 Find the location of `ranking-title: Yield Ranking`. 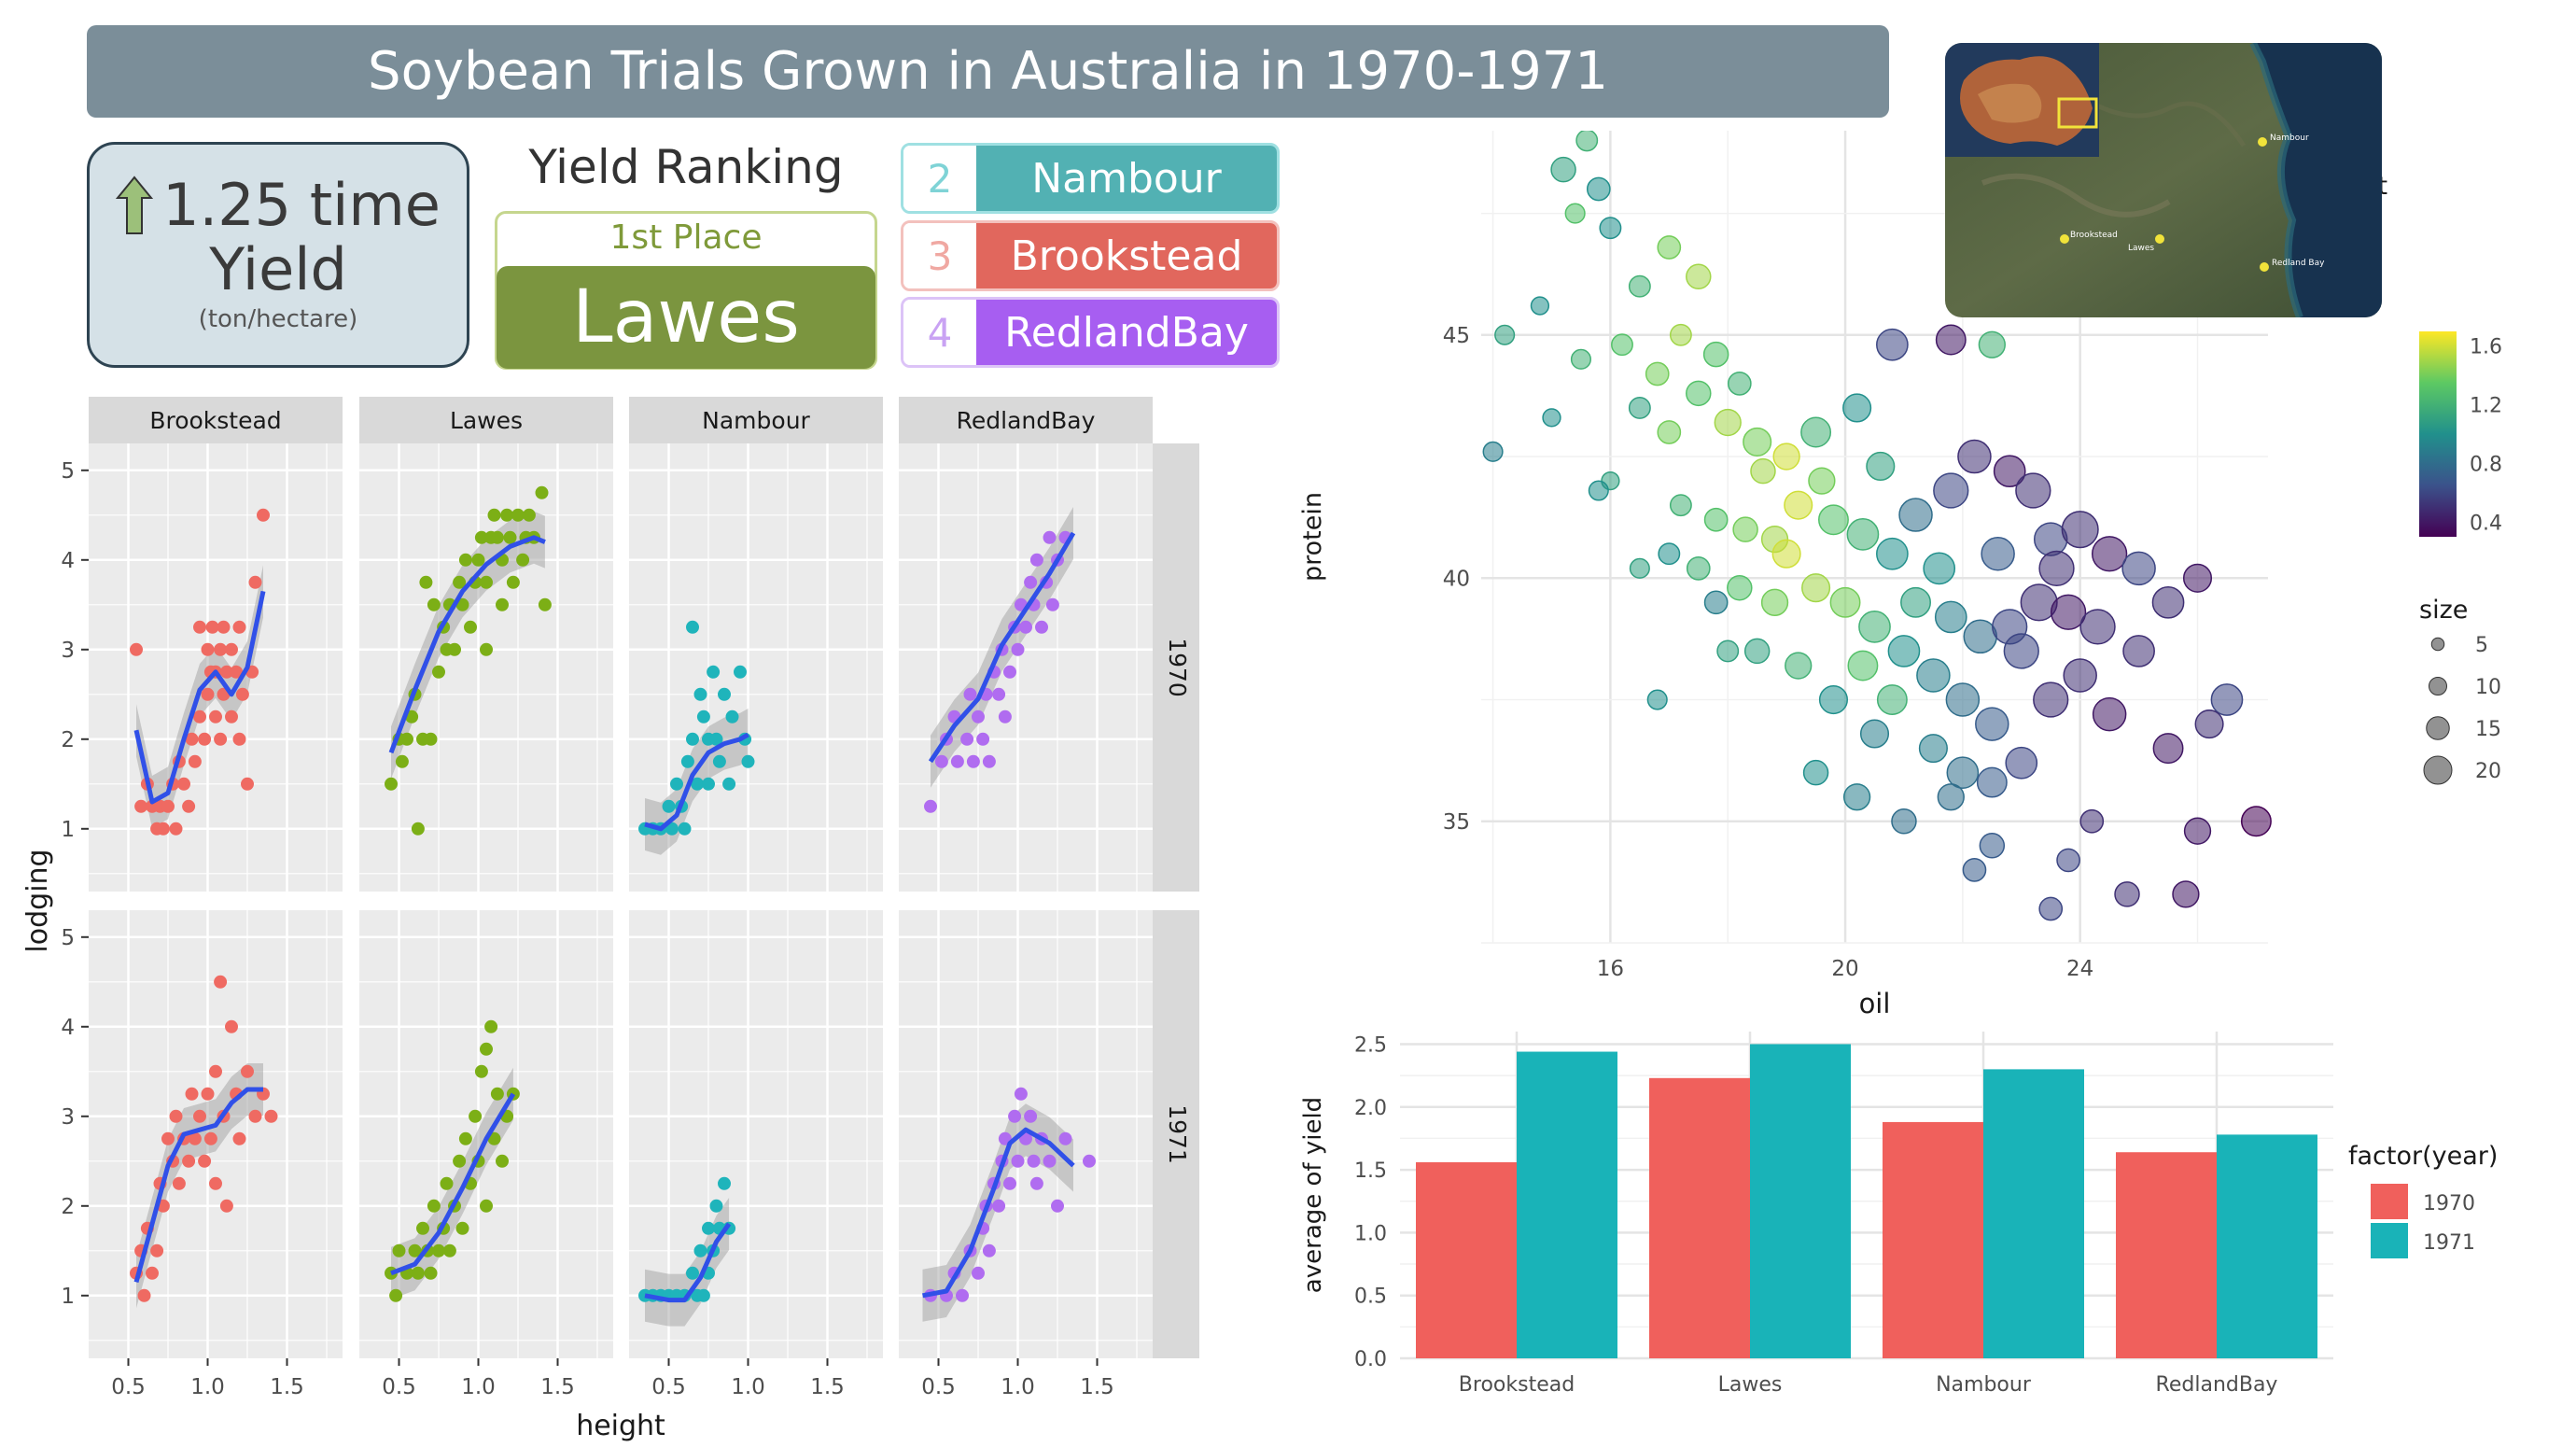

ranking-title: Yield Ranking is located at coordinates (686, 167).